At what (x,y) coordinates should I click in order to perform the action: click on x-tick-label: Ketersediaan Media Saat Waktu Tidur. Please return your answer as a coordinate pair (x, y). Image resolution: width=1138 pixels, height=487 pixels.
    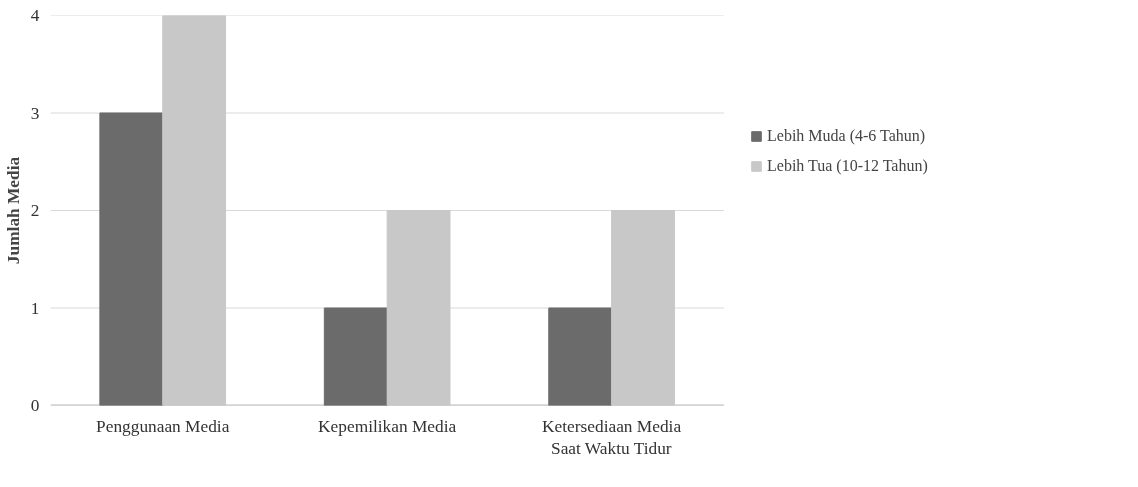
    Looking at the image, I should click on (612, 437).